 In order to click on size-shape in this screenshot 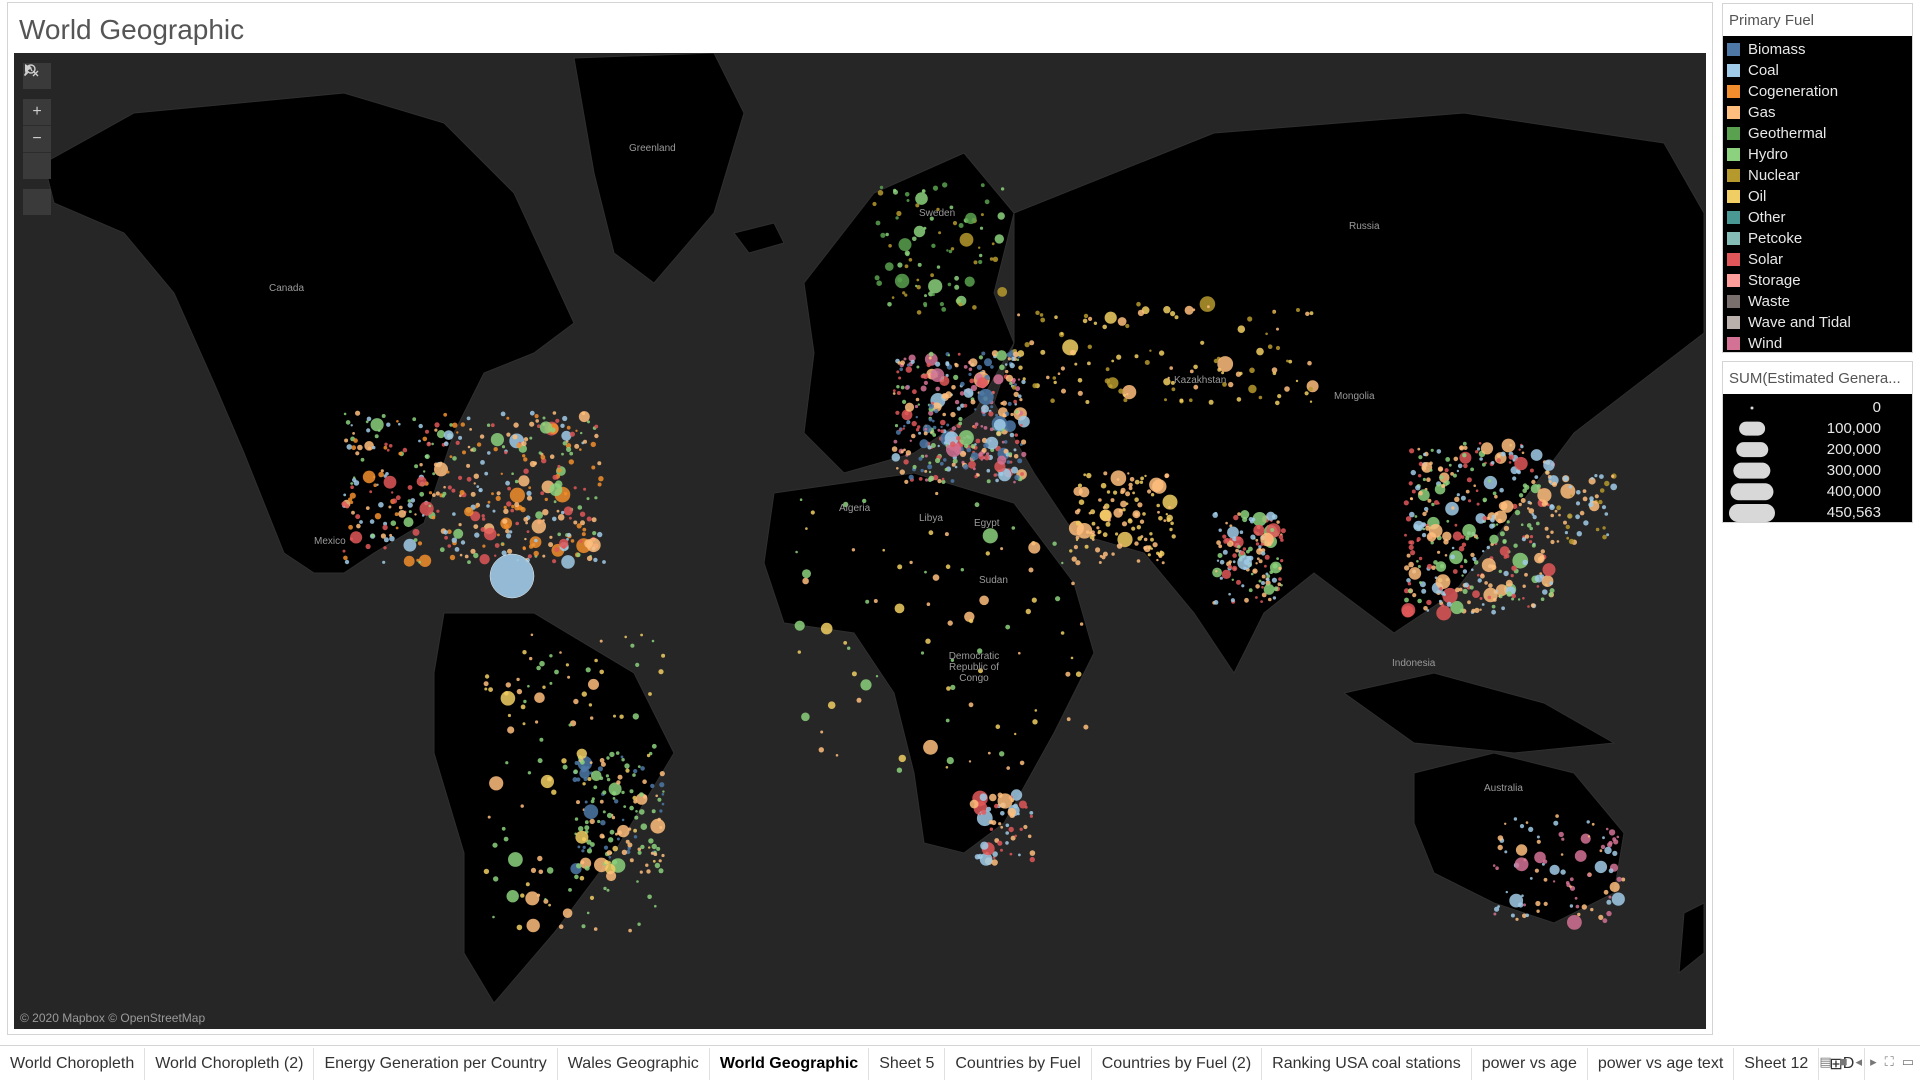, I will do `click(1752, 470)`.